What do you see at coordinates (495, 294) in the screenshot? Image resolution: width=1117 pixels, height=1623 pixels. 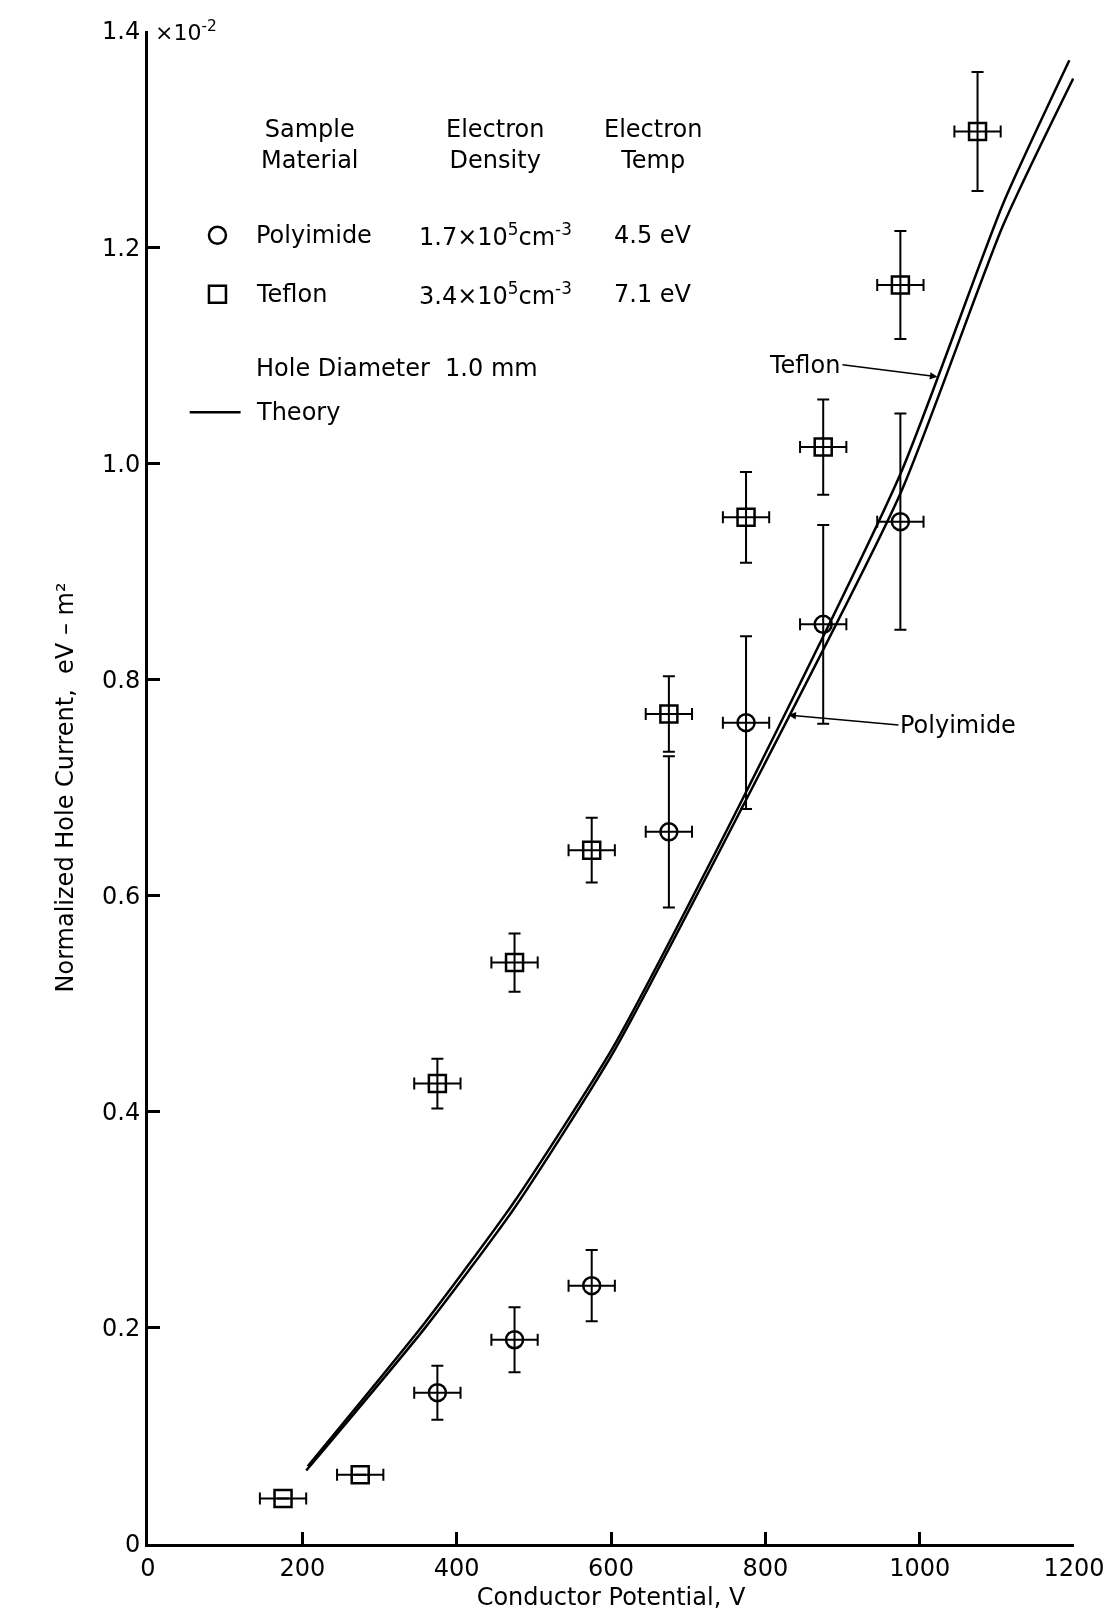 I see `annotation: 3.4×10$^{5}$cm$^{-3}$` at bounding box center [495, 294].